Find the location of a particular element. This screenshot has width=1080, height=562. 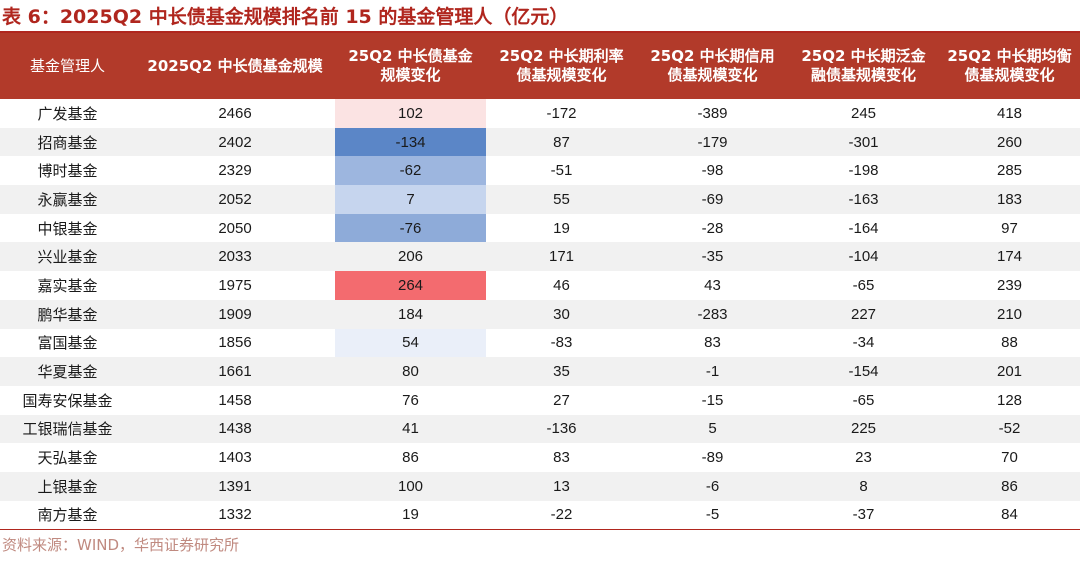

cell-fund-size: 1403 is located at coordinates (235, 458).